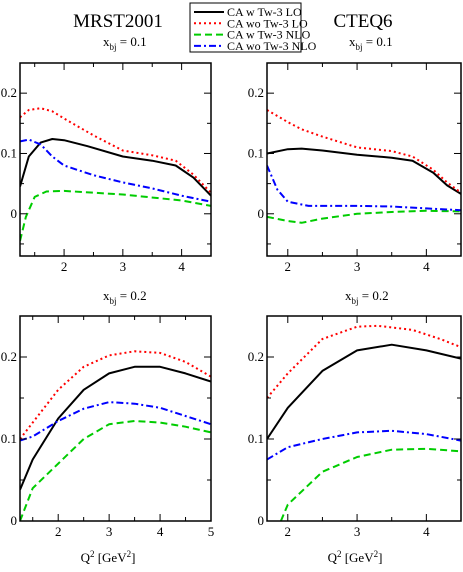 The image size is (463, 572). What do you see at coordinates (211, 531) in the screenshot?
I see `x-tick-label: 5` at bounding box center [211, 531].